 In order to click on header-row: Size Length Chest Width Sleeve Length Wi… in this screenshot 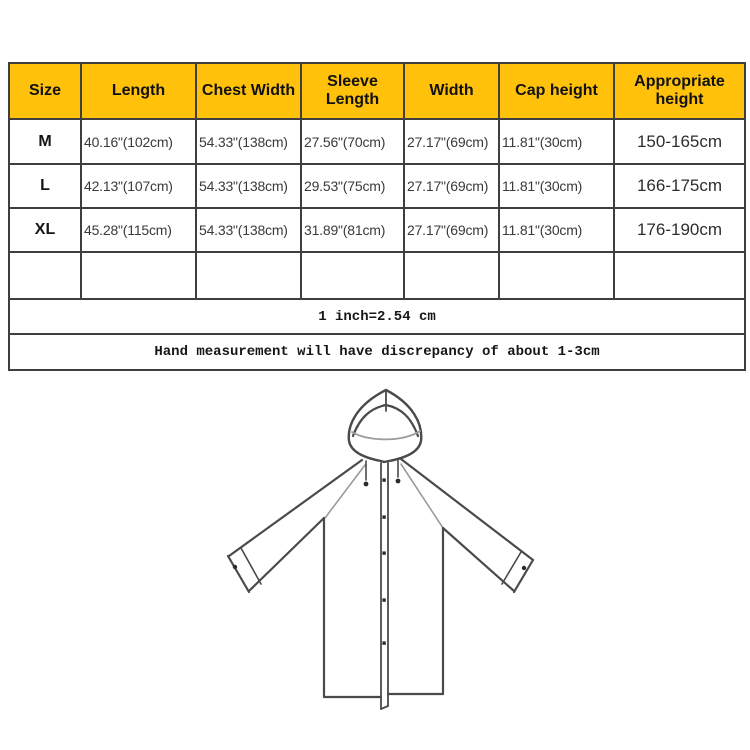, I will do `click(377, 91)`.